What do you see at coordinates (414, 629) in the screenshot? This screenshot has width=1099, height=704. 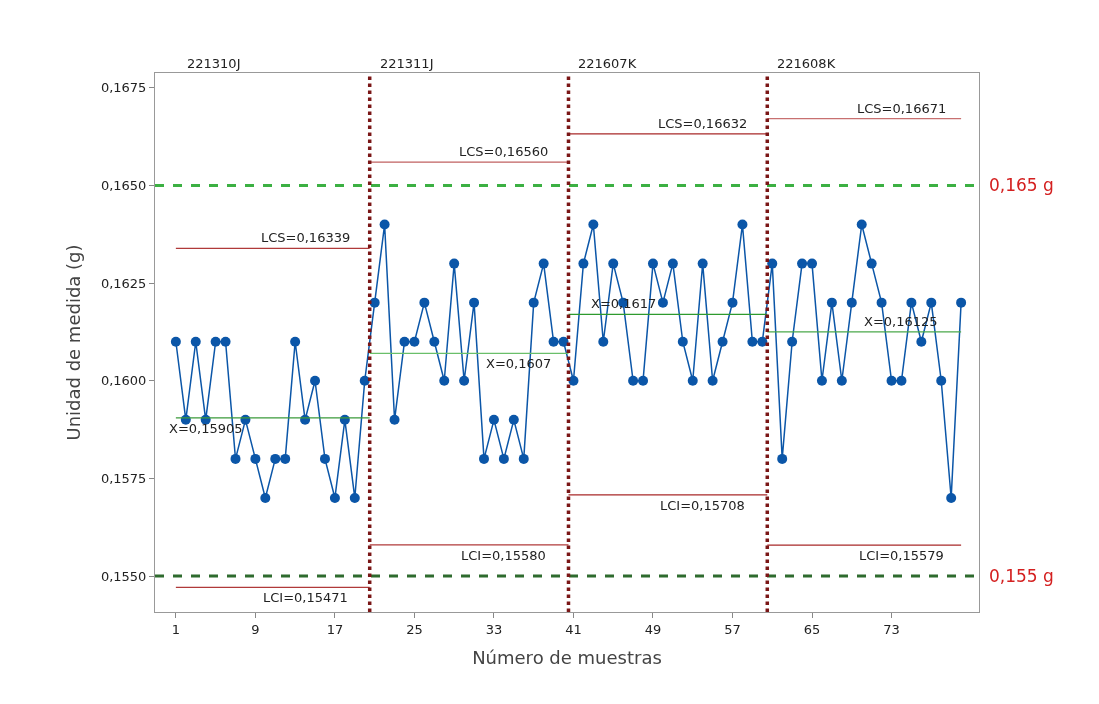 I see `x-tick-label: 25` at bounding box center [414, 629].